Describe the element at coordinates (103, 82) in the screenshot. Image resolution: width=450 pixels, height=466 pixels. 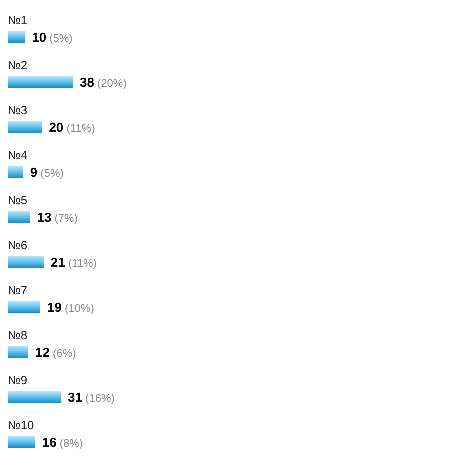
I see `data-label: 38 (20%)` at that location.